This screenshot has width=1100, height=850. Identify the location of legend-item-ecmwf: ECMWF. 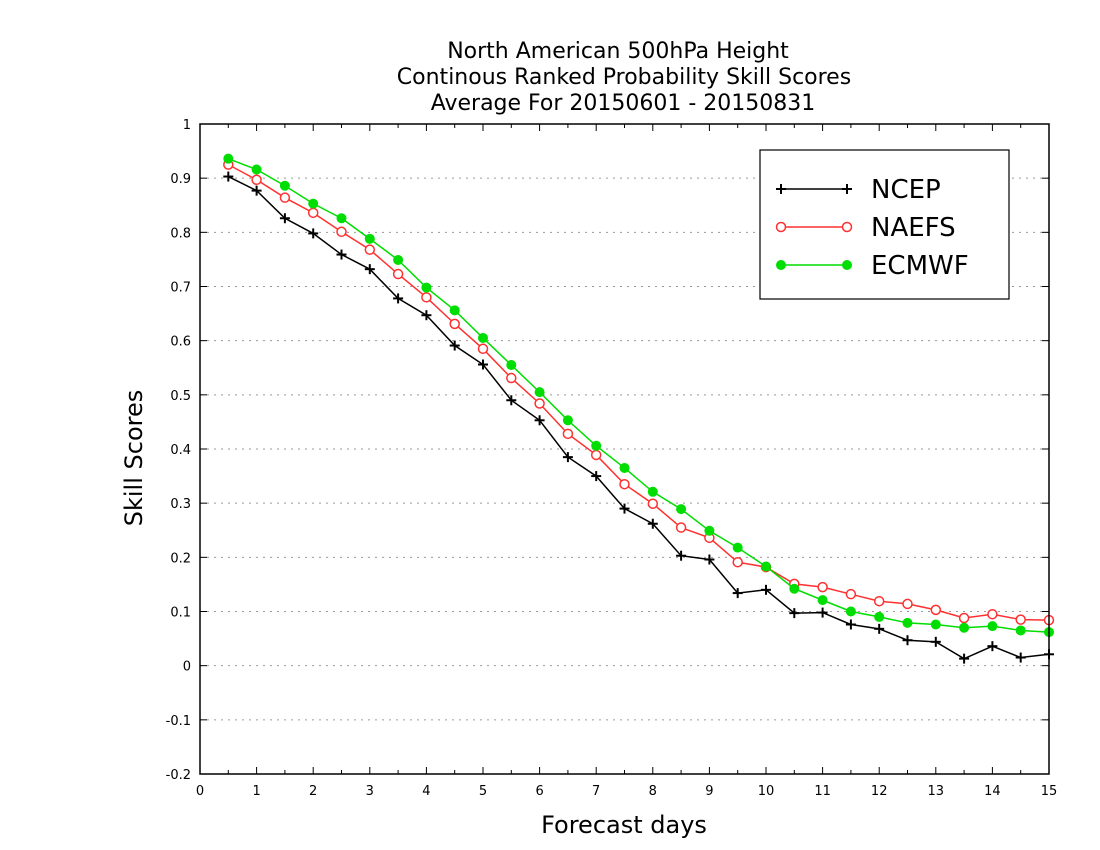
(872, 266).